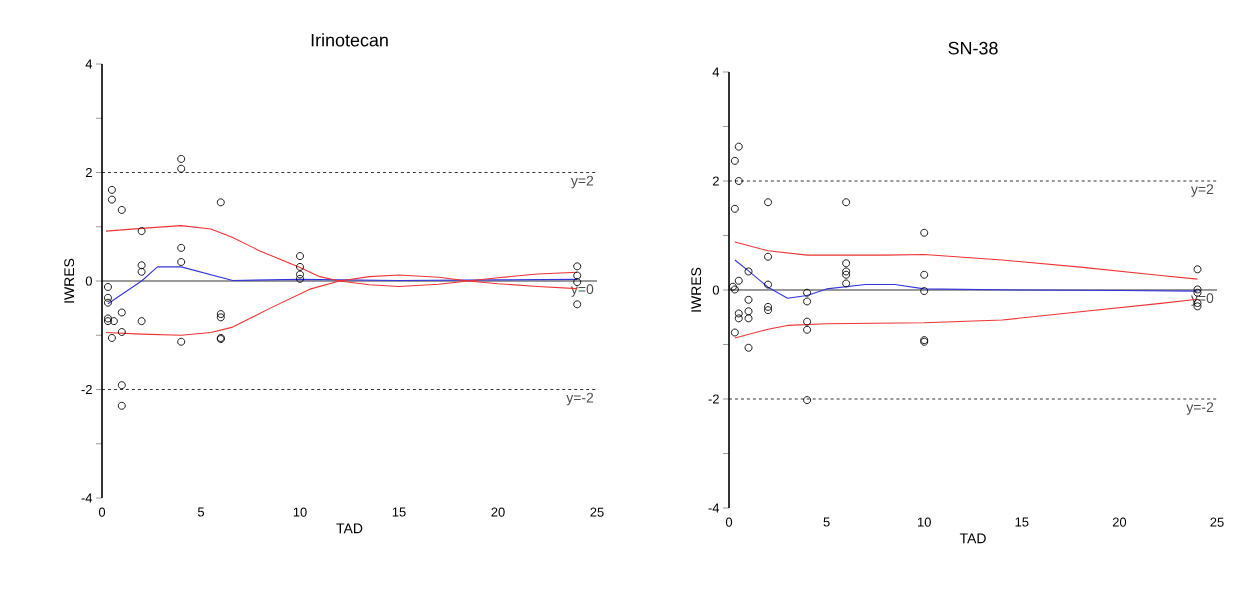  What do you see at coordinates (966, 260) in the screenshot?
I see `line-series` at bounding box center [966, 260].